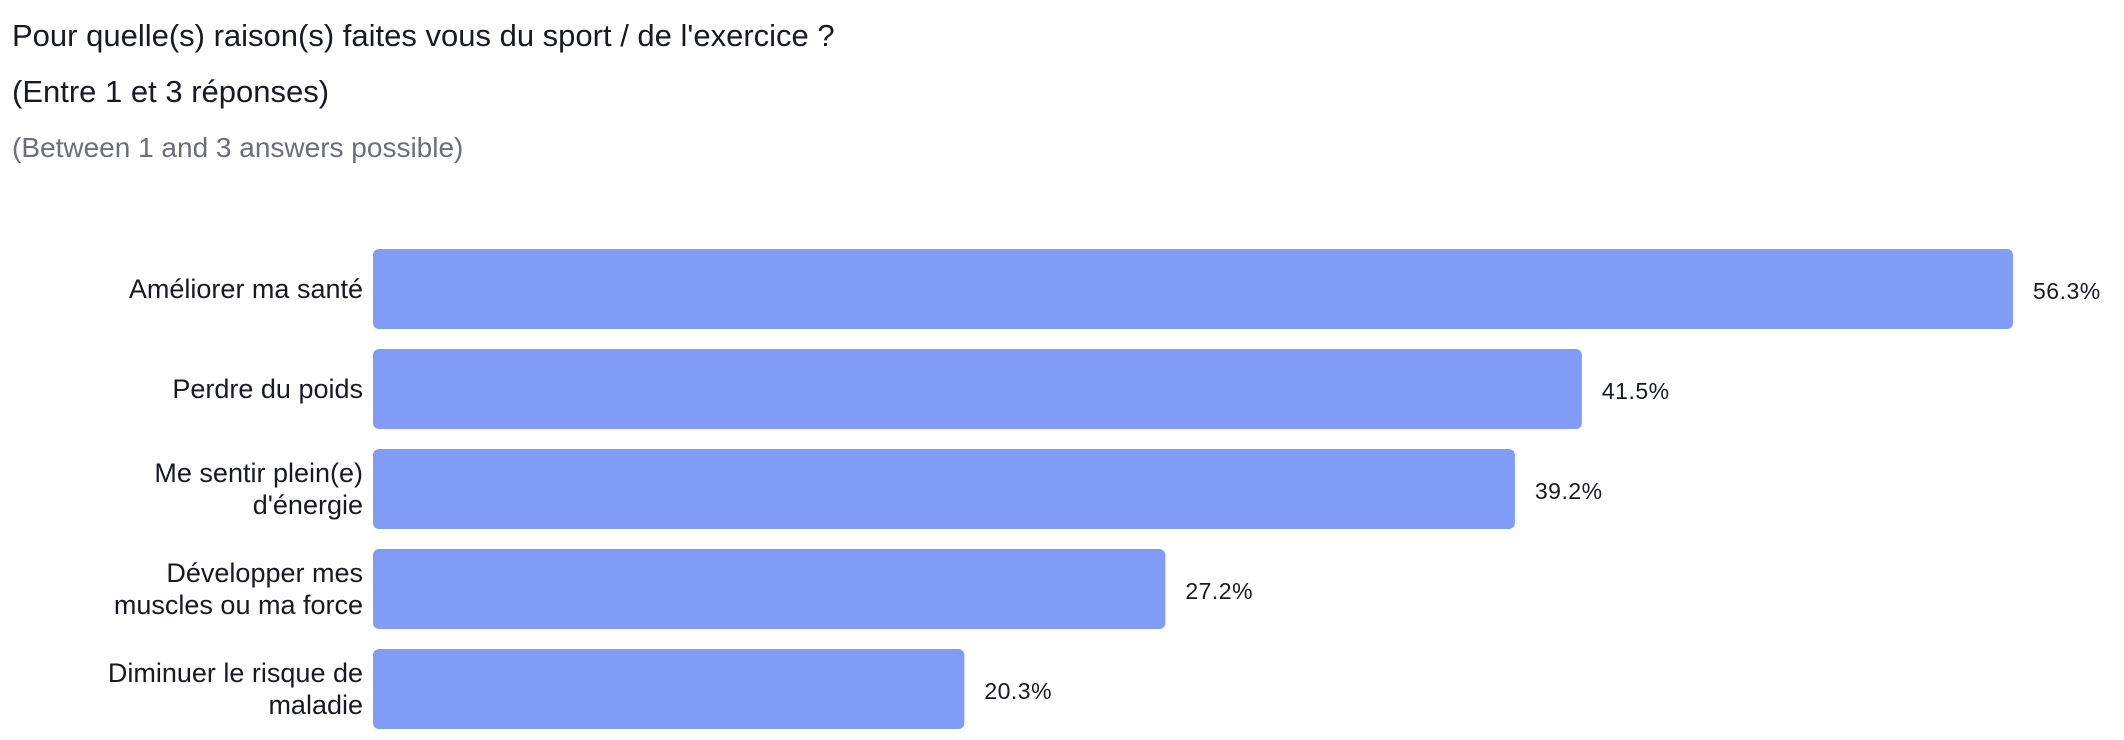  What do you see at coordinates (264, 573) in the screenshot?
I see `category-label-line: Développer mes` at bounding box center [264, 573].